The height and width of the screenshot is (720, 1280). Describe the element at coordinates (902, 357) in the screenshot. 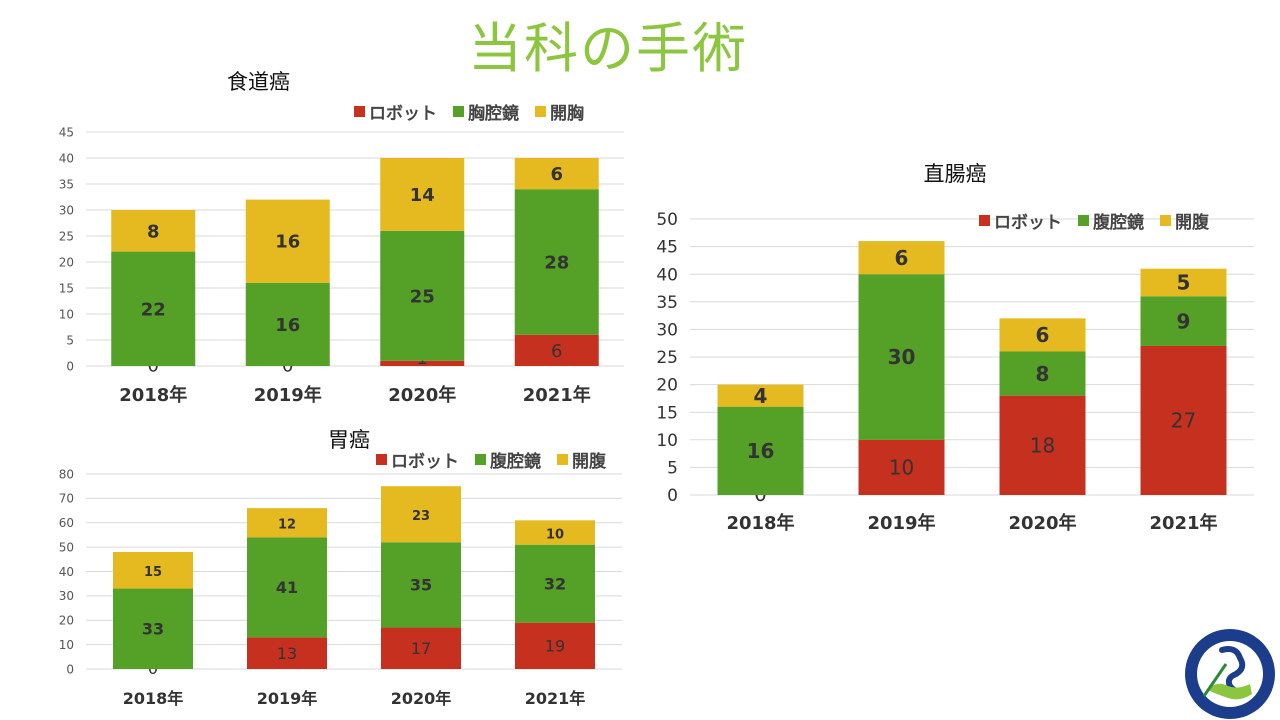

I see `data-label: 30` at that location.